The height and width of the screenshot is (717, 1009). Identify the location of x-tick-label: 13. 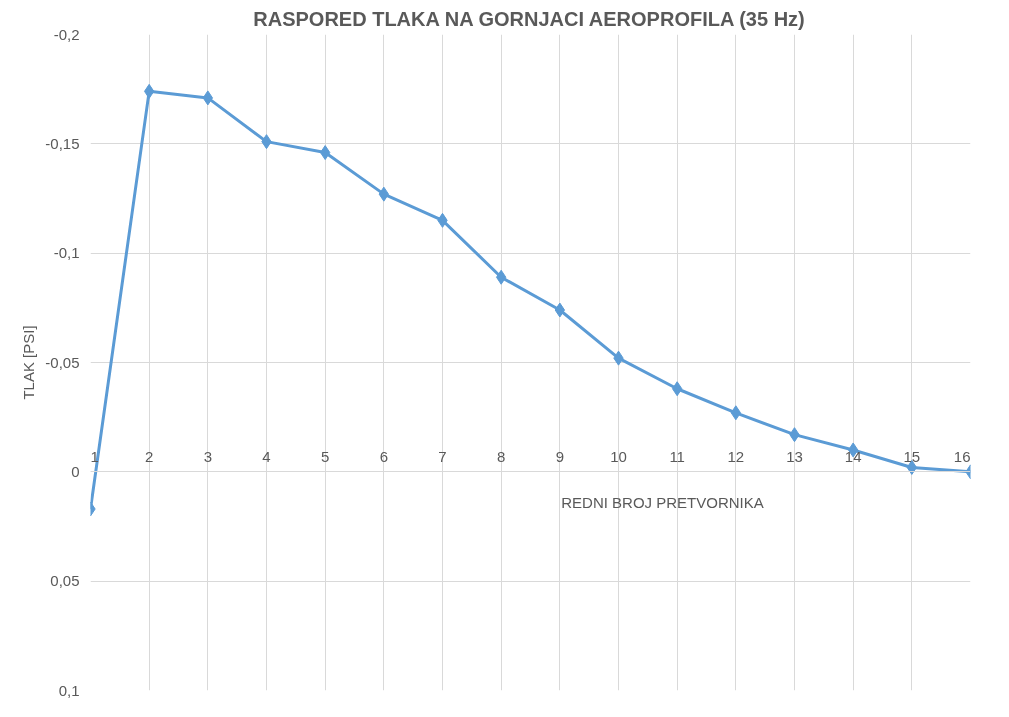
(794, 456).